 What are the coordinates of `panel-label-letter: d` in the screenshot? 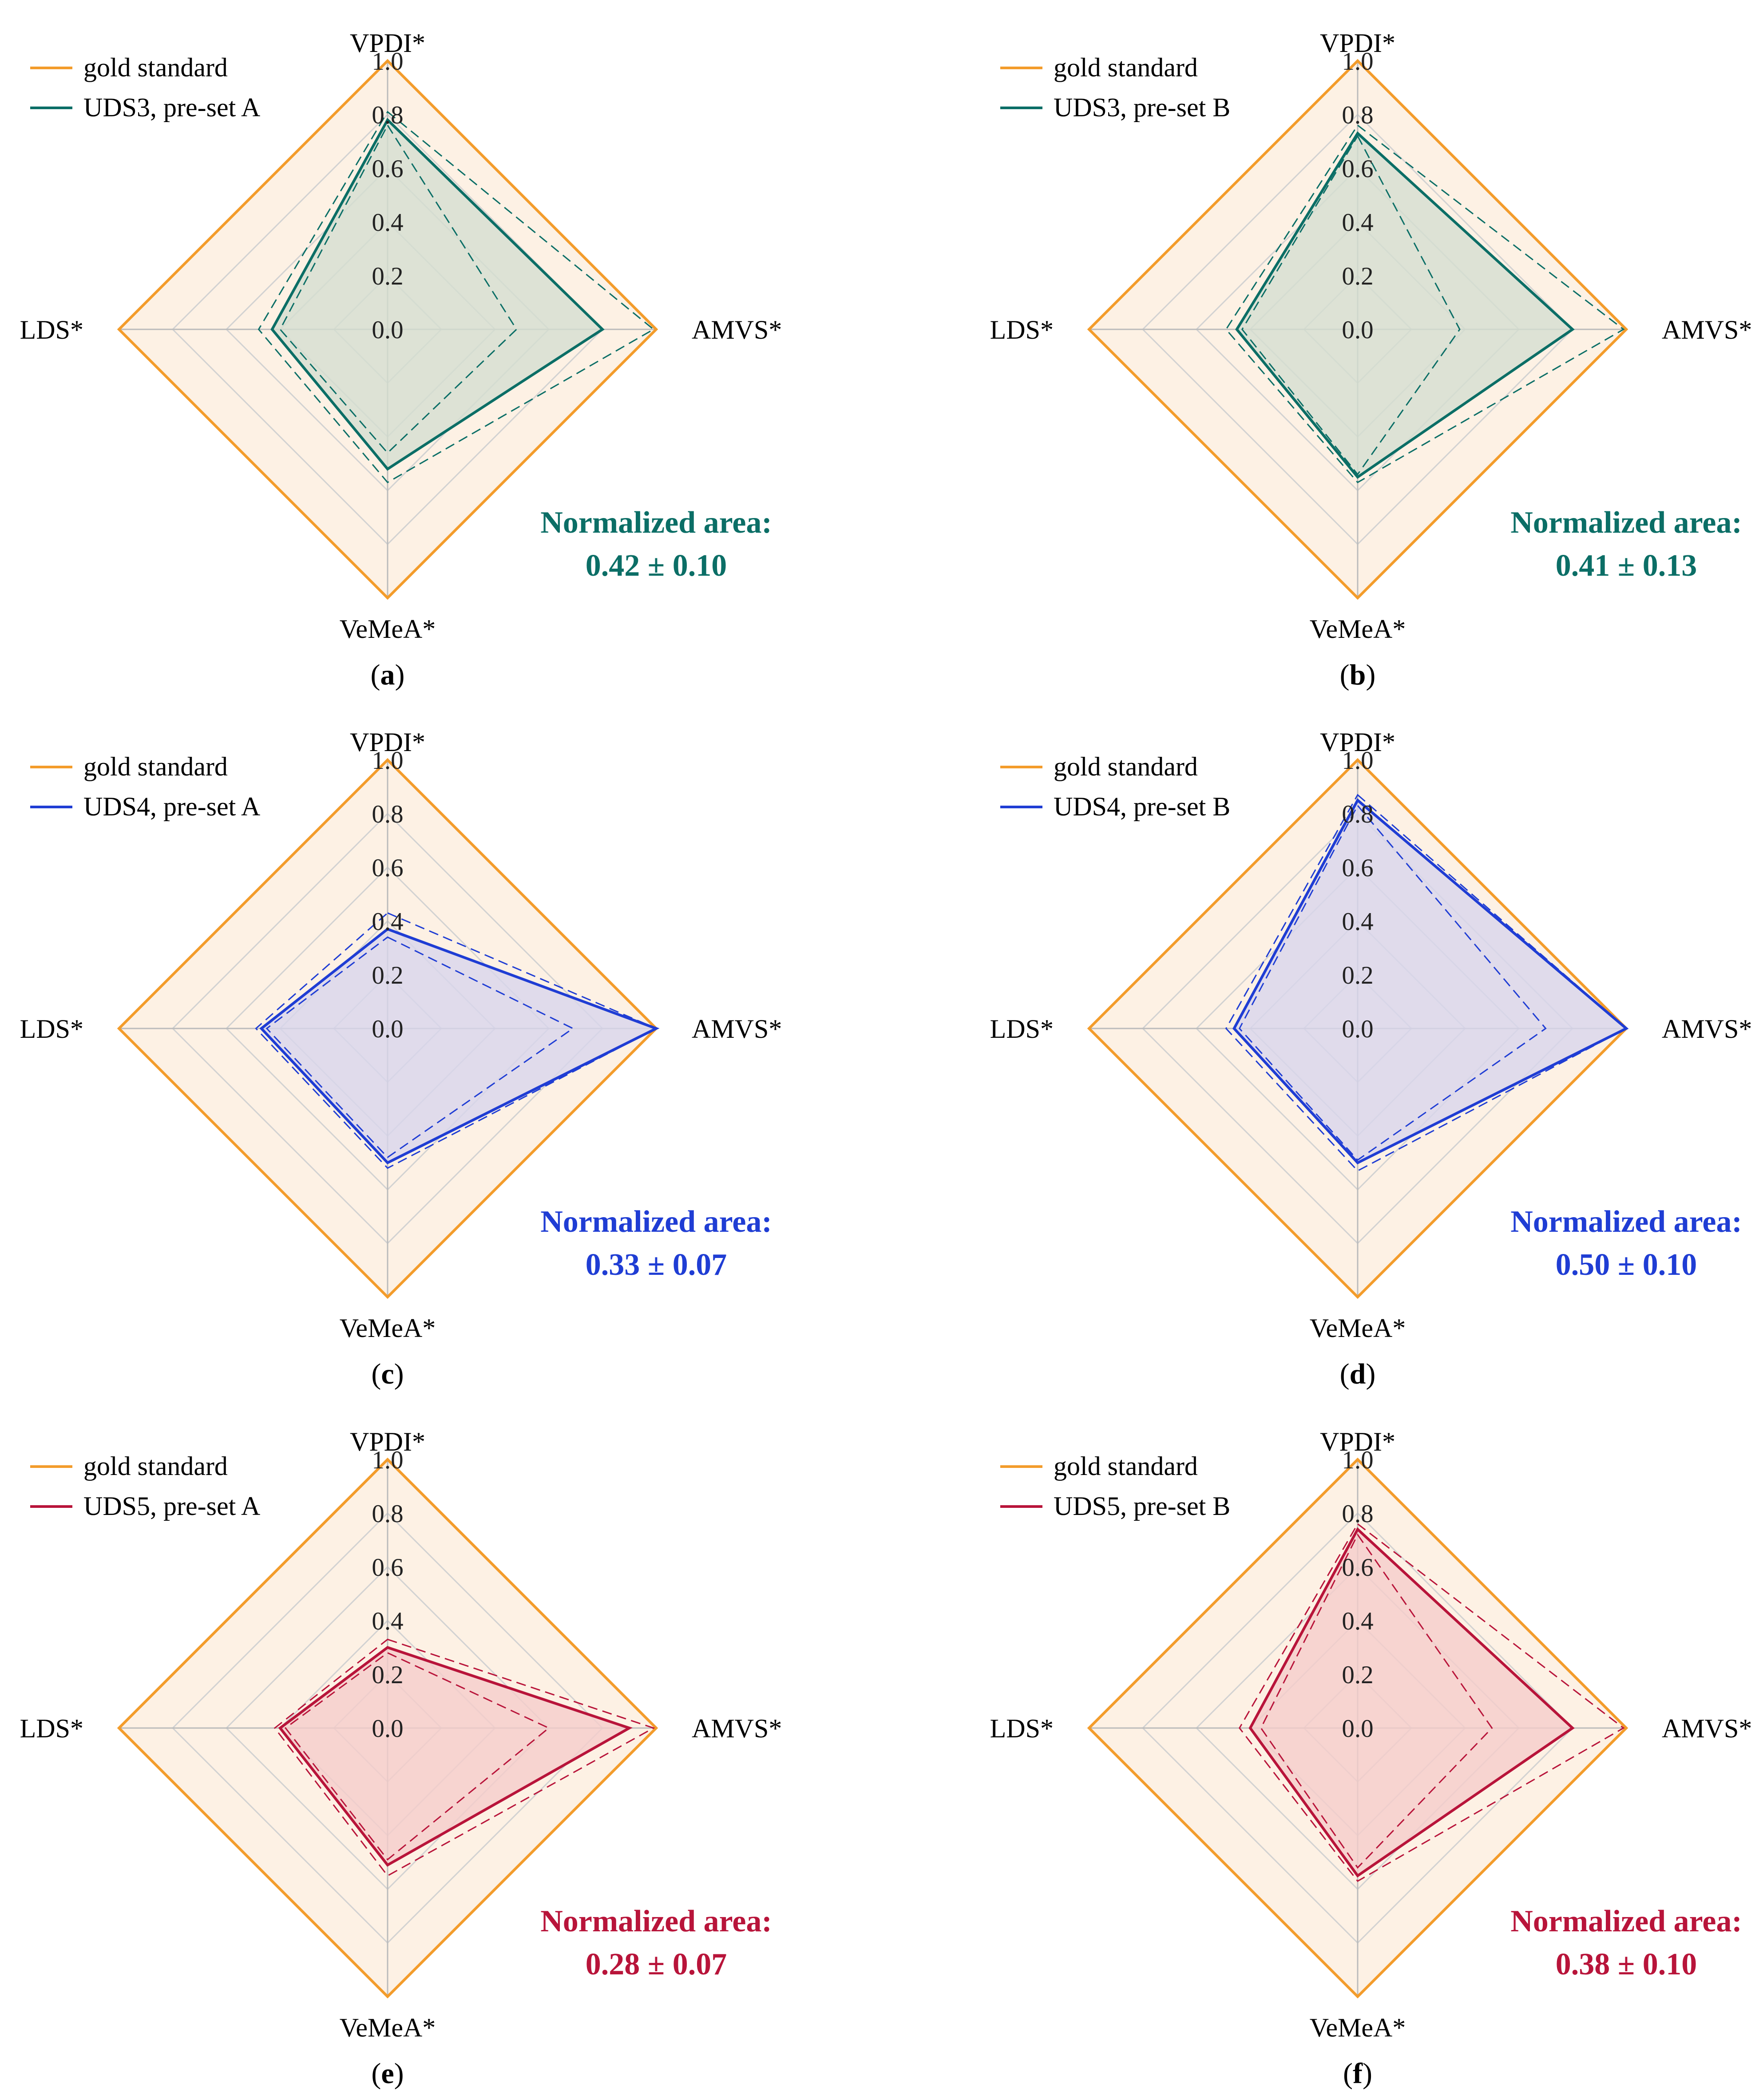 It's located at (1358, 1374).